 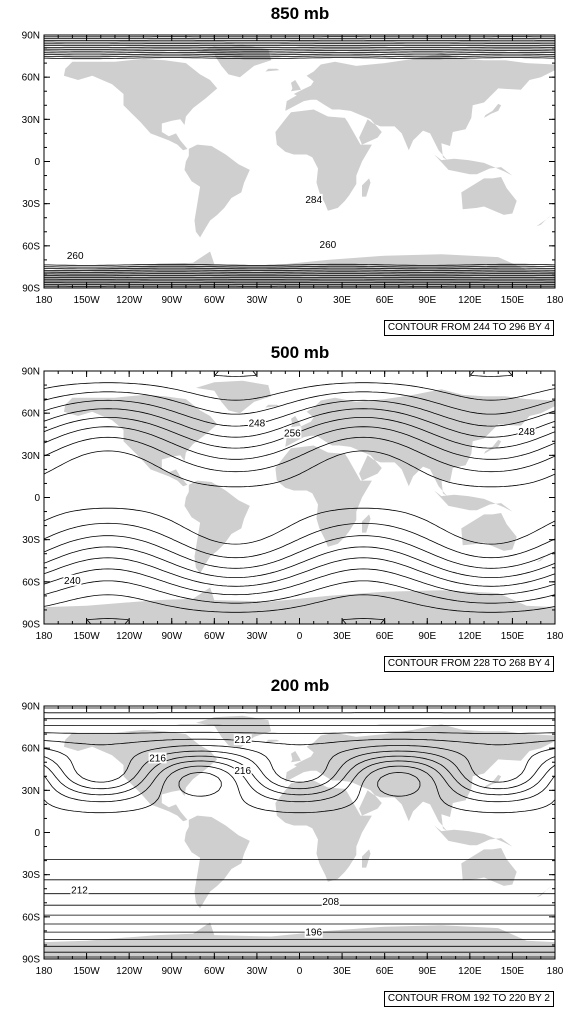 I want to click on contour-label: 216, so click(x=242, y=771).